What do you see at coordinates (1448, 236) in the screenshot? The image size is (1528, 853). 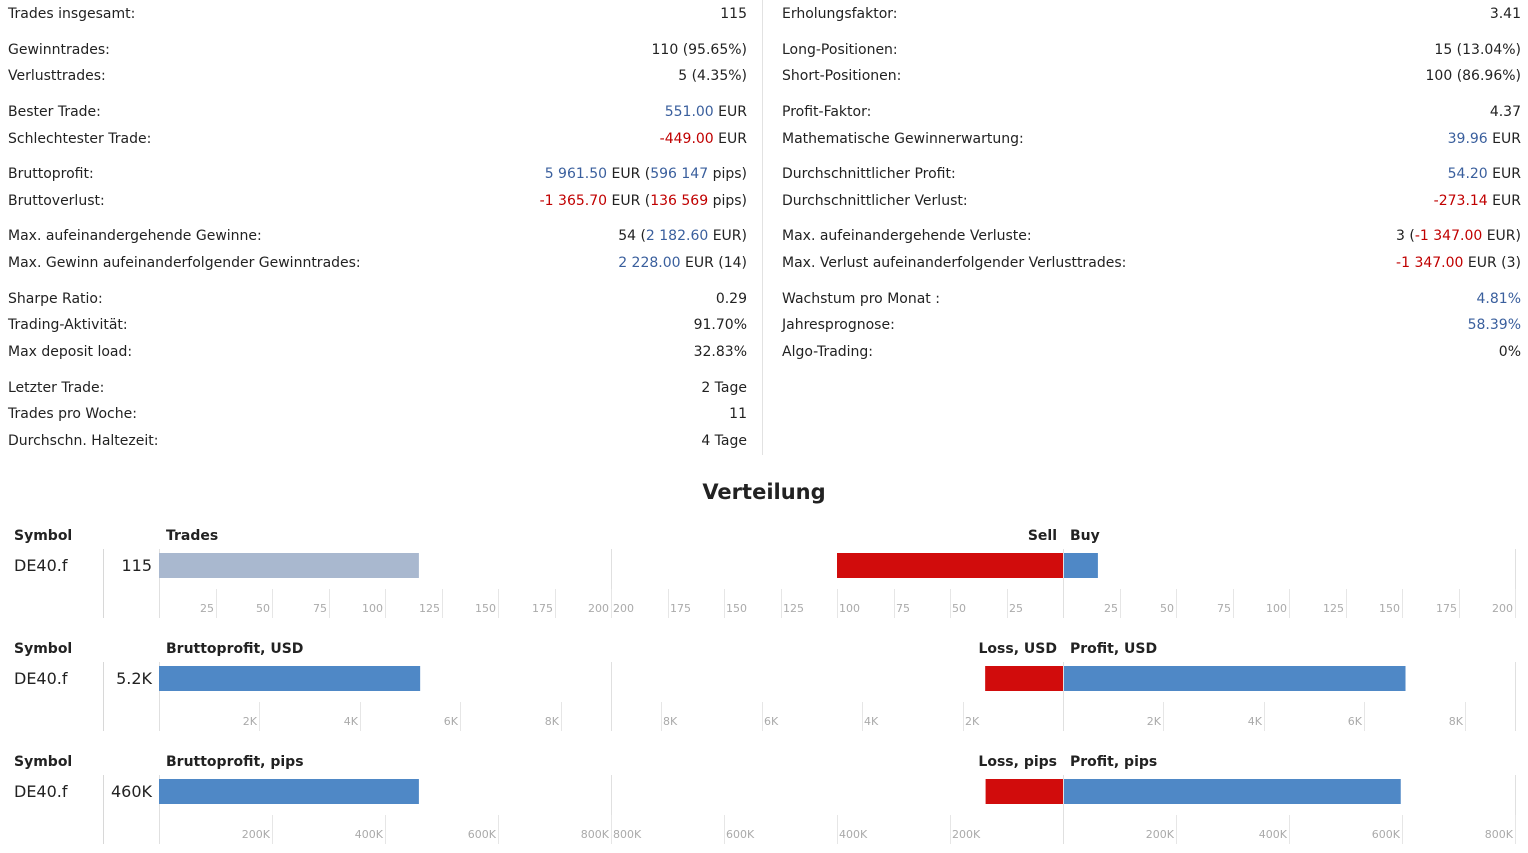 I see `stat-value-part: -1 347.00` at bounding box center [1448, 236].